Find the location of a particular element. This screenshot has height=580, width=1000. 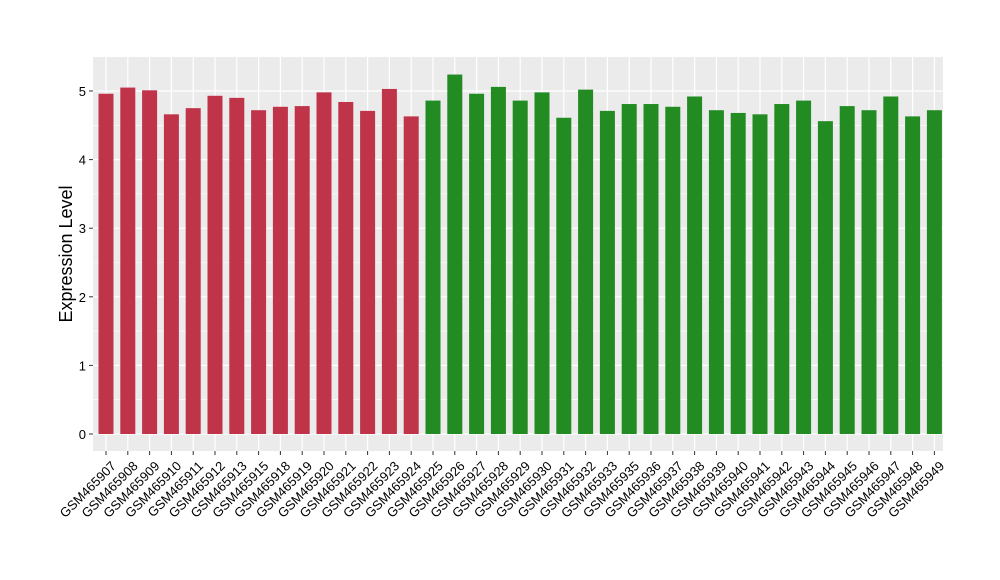

bar-GSM465915 is located at coordinates (259, 272).